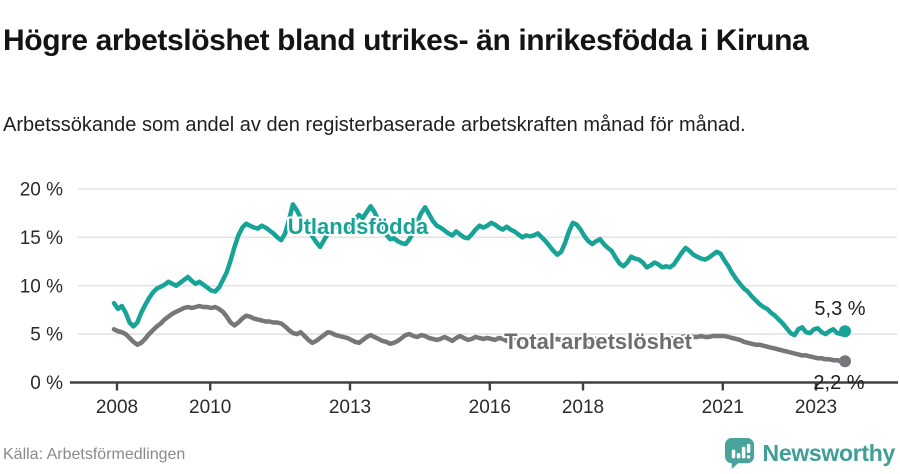 The width and height of the screenshot is (900, 474). I want to click on total-end-dot, so click(845, 361).